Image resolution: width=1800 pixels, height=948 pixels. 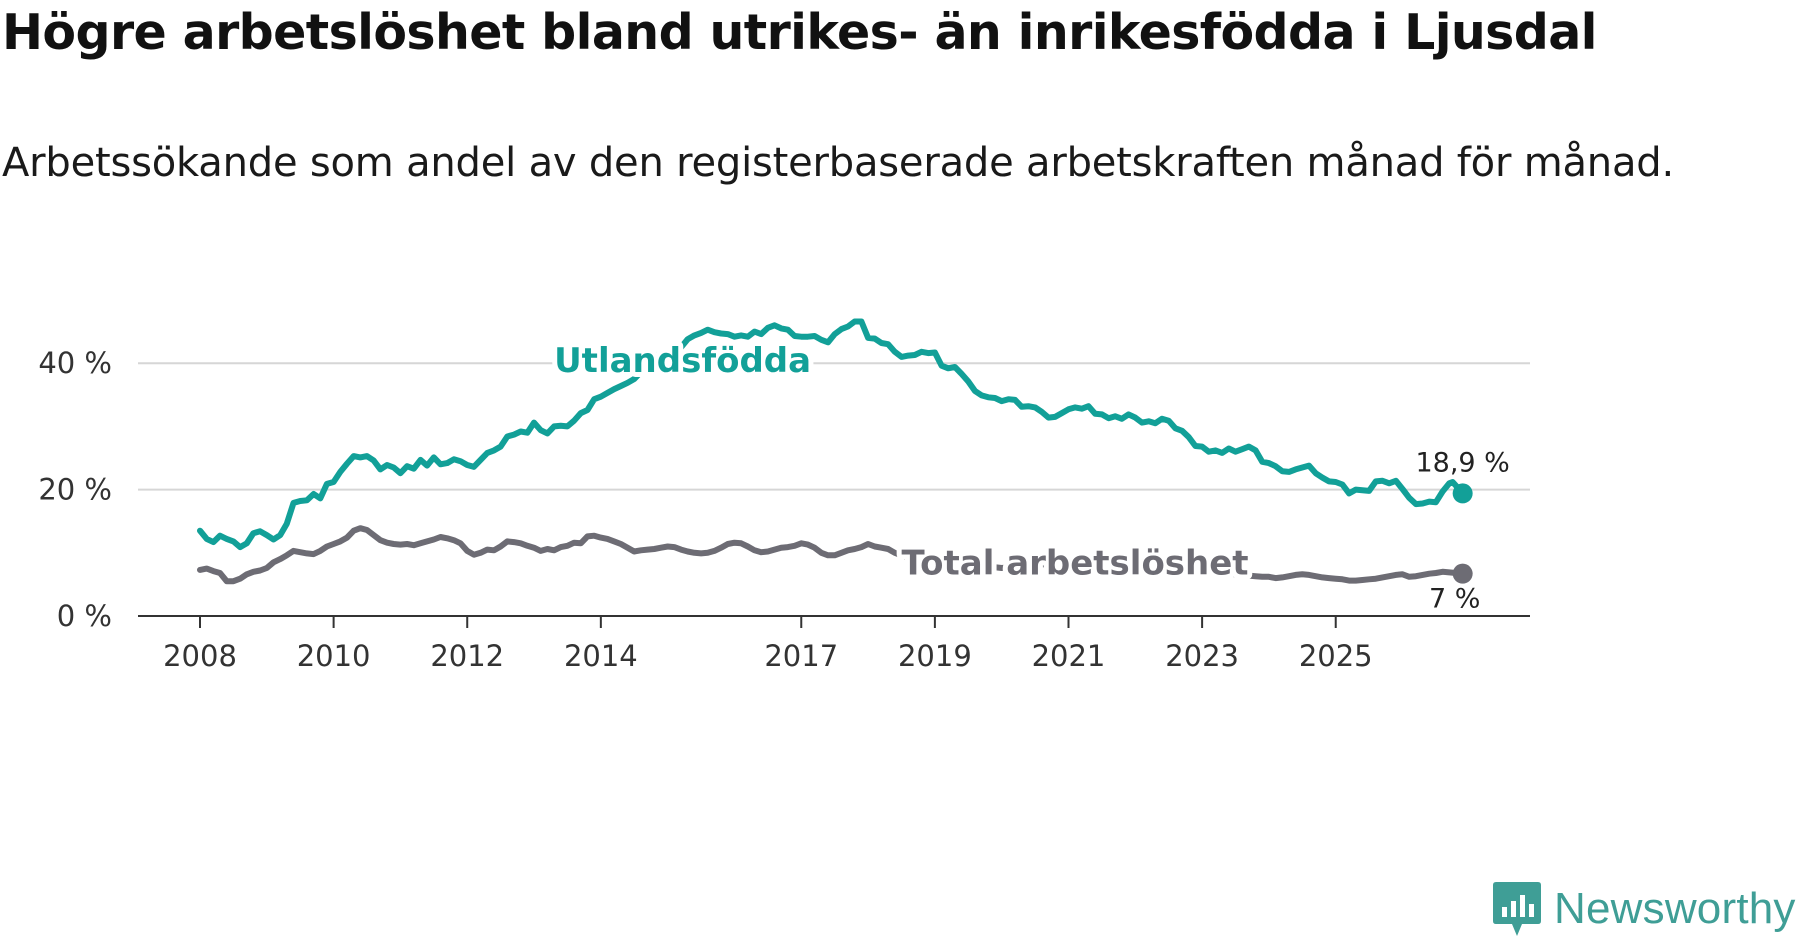 What do you see at coordinates (1462, 493) in the screenshot?
I see `end-point-utlandsfodda` at bounding box center [1462, 493].